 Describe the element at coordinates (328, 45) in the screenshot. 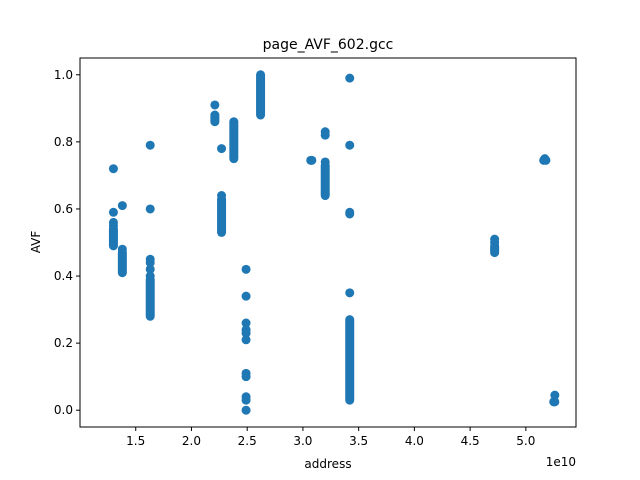

I see `chart-title: page_AVF_602.gcc` at that location.